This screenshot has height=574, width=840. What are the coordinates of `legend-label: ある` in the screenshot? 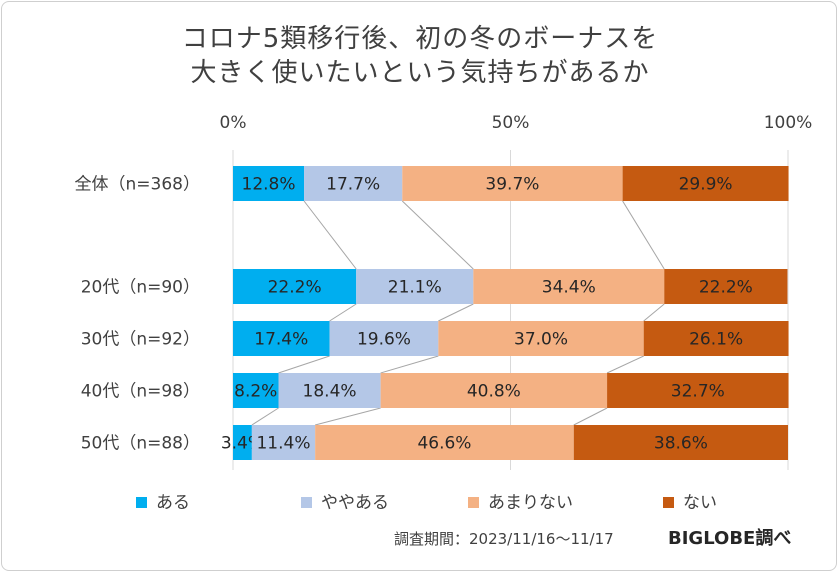 It's located at (173, 503).